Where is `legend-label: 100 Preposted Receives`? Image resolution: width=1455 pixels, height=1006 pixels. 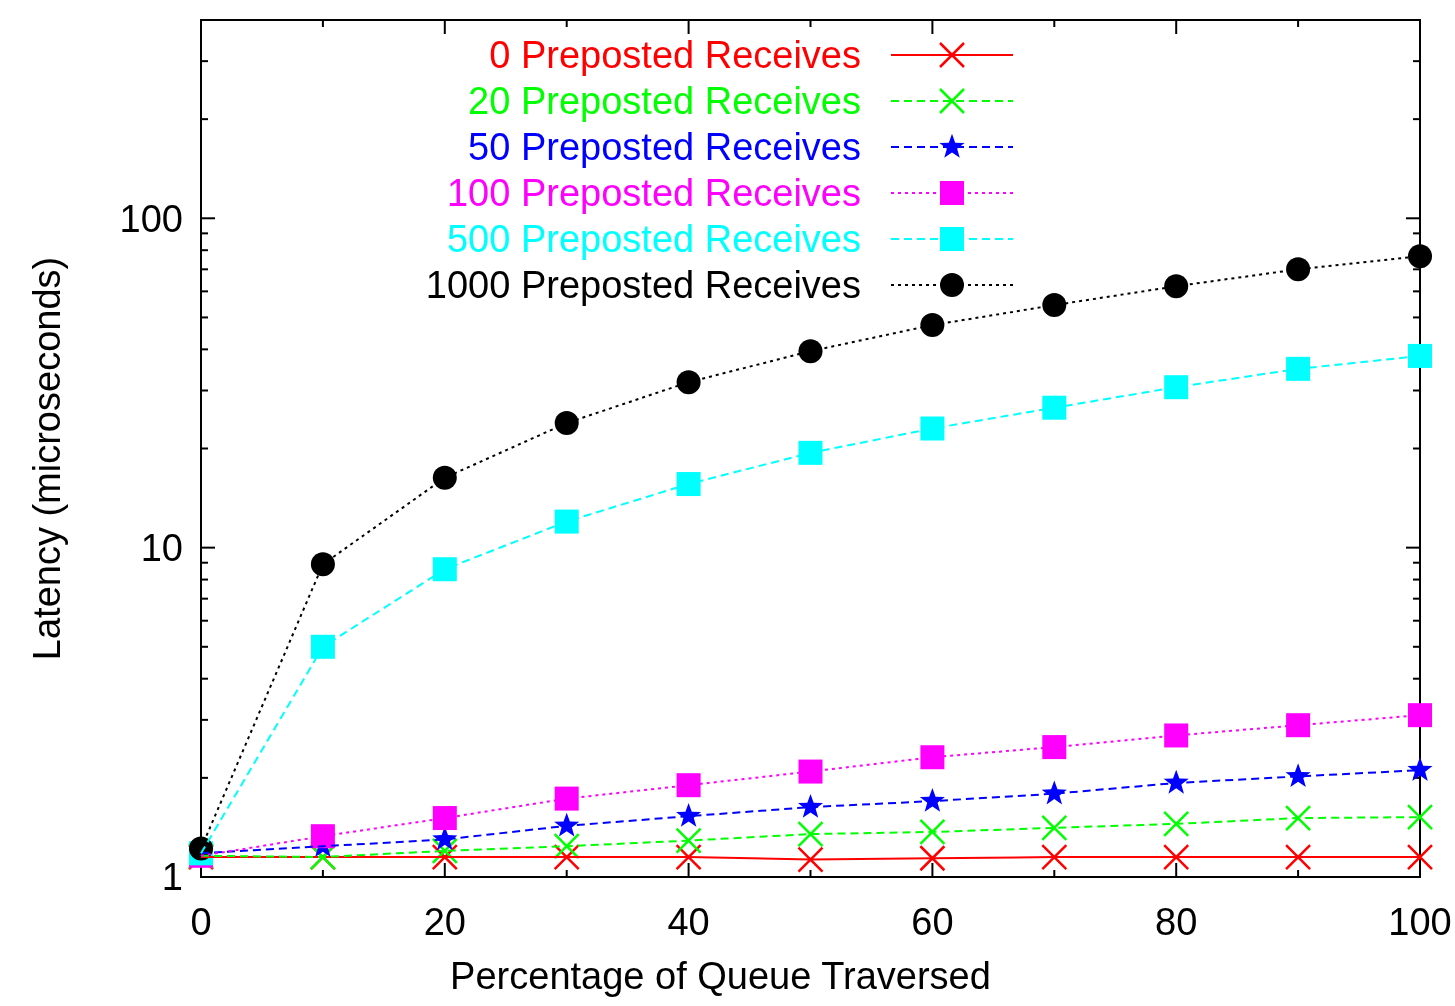 legend-label: 100 Preposted Receives is located at coordinates (653, 193).